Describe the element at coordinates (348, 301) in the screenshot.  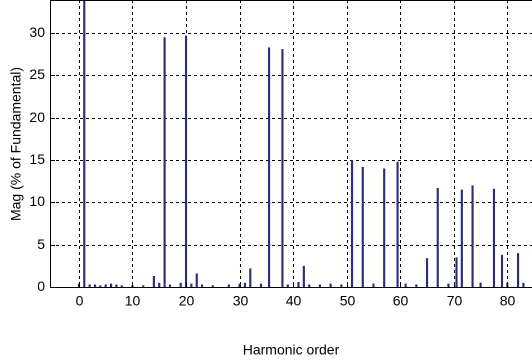
I see `x-tick-label: 50` at that location.